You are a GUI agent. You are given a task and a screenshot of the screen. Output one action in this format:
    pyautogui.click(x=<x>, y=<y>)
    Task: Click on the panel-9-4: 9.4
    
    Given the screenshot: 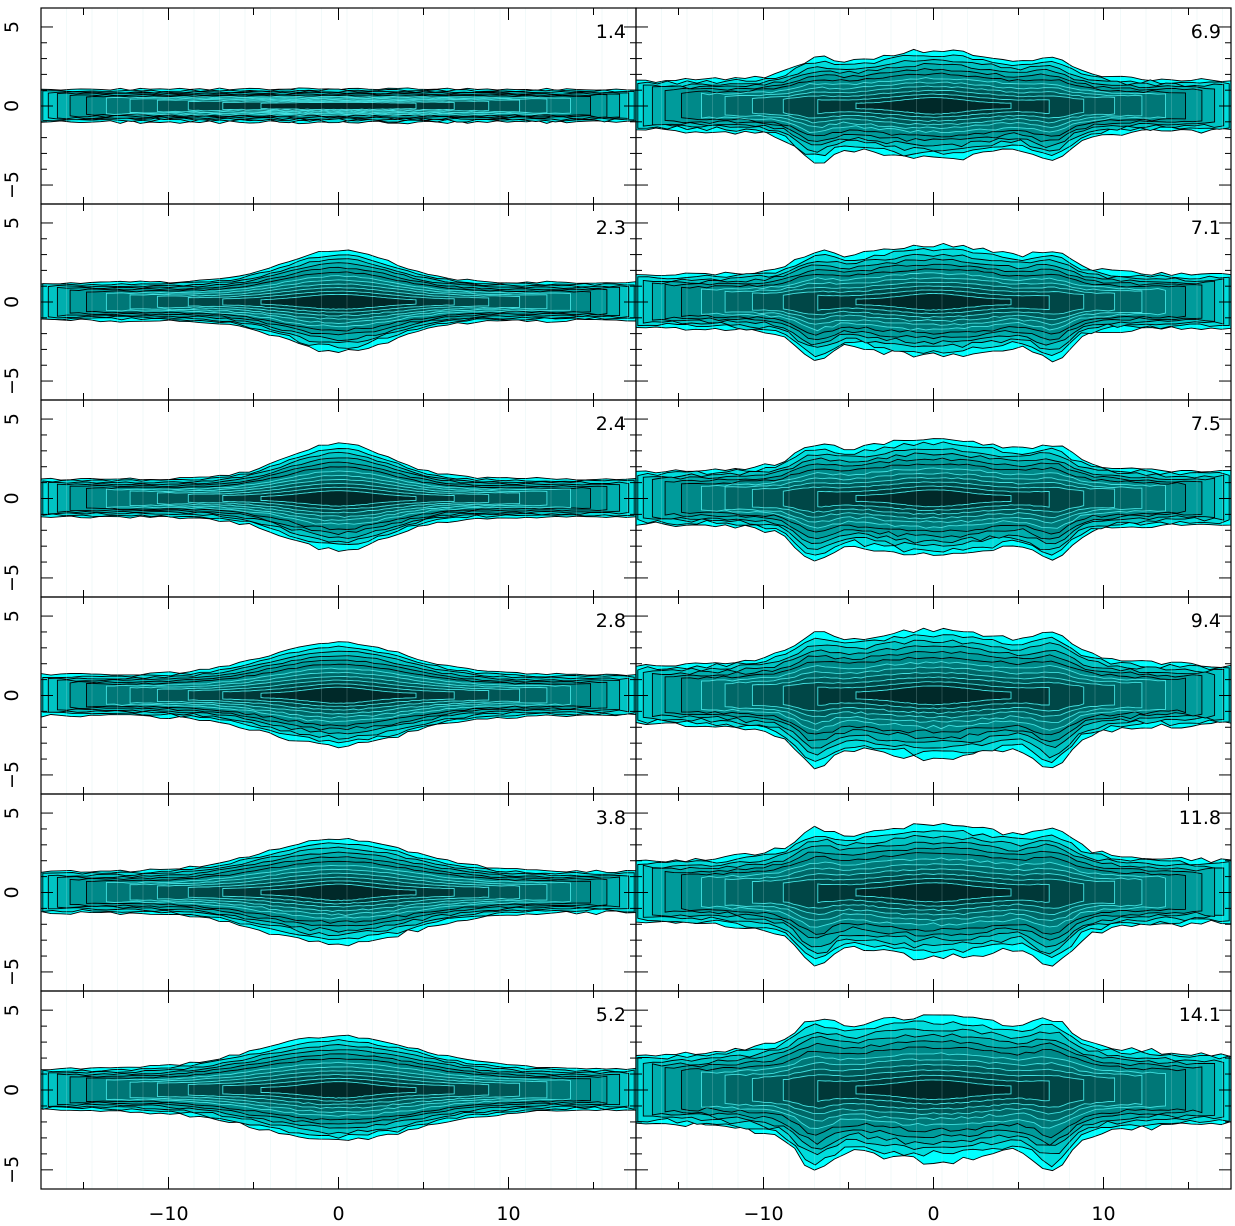 What is the action you would take?
    pyautogui.click(x=933, y=695)
    